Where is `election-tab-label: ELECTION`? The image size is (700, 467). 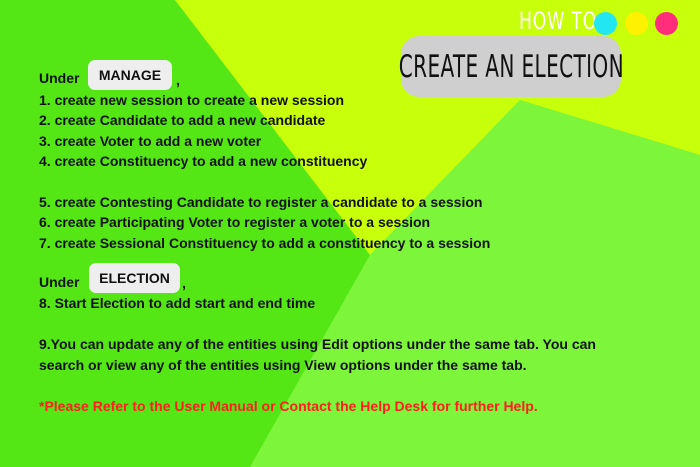
election-tab-label: ELECTION is located at coordinates (134, 278).